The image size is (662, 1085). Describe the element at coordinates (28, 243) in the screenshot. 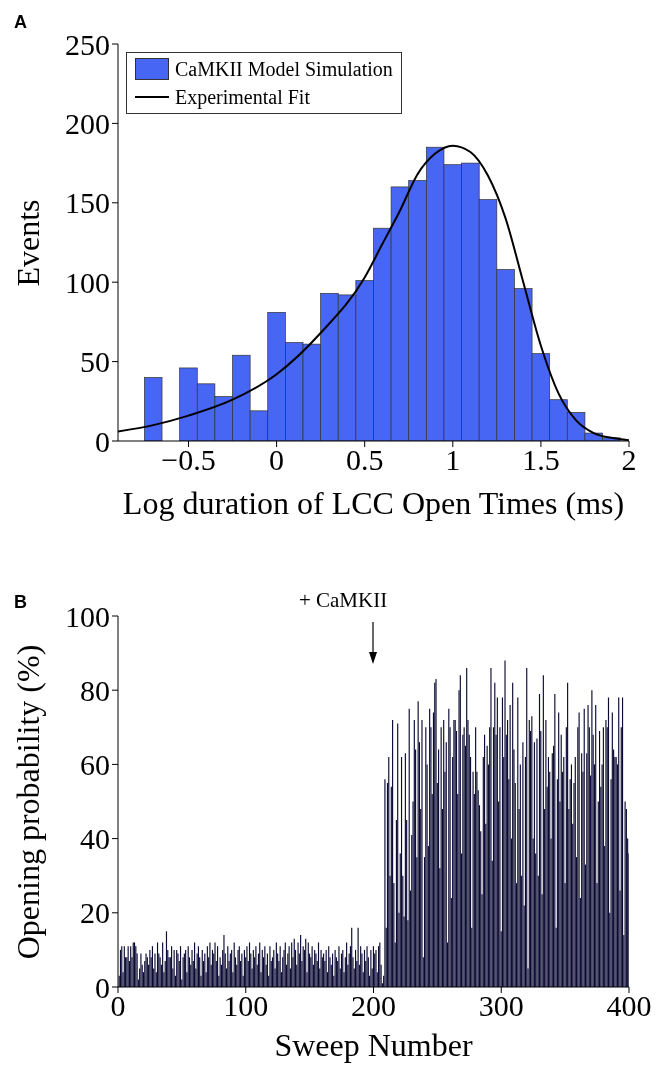

I see `y-axis-title: Events` at that location.